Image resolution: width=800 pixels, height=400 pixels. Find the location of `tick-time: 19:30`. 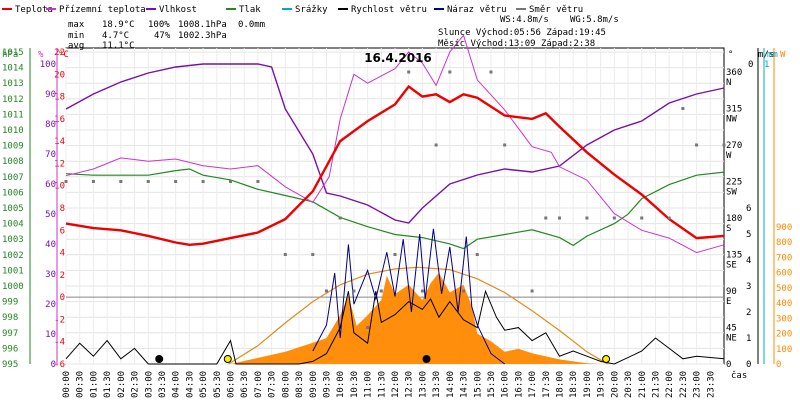

tick-time: 19:30 is located at coordinates (602, 384).